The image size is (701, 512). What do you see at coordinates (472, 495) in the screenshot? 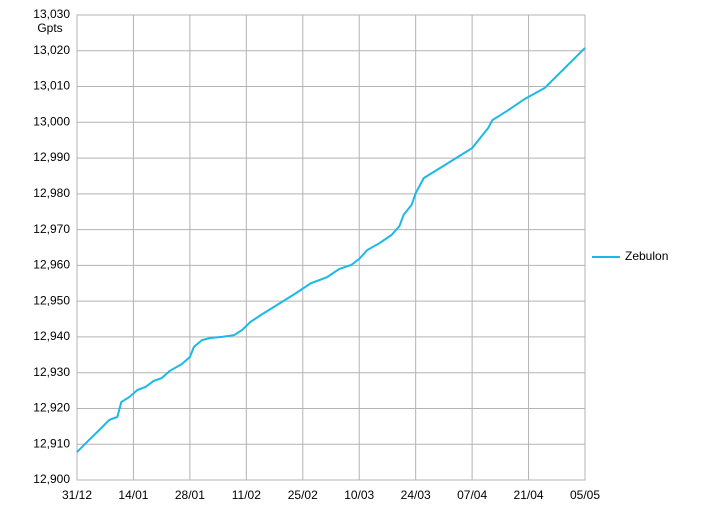
I see `x-tick-label: 07/04` at bounding box center [472, 495].